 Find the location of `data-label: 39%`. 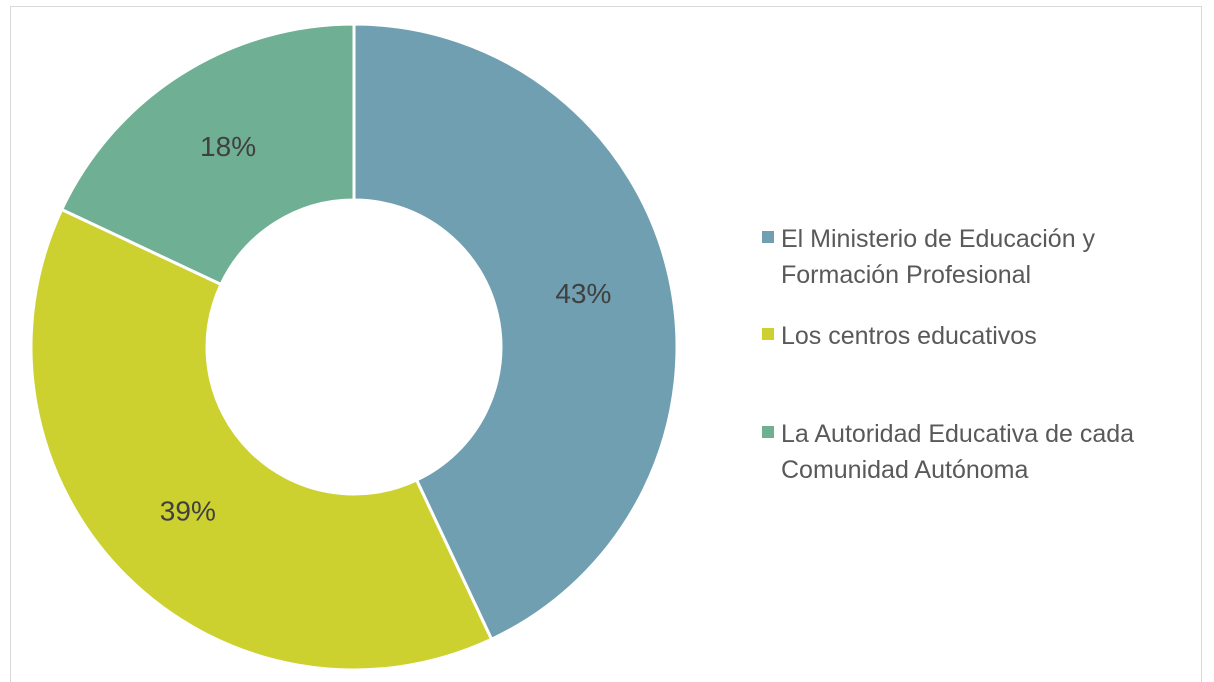

data-label: 39% is located at coordinates (188, 511).